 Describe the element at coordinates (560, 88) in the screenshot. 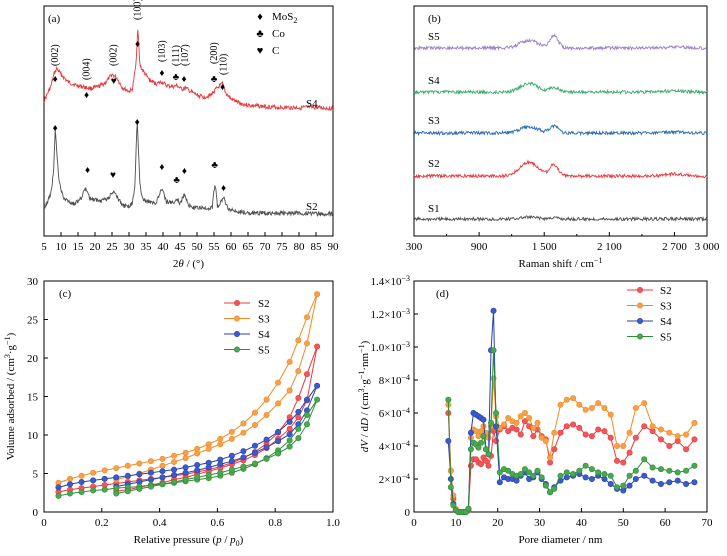

I see `raman-series-S4` at that location.